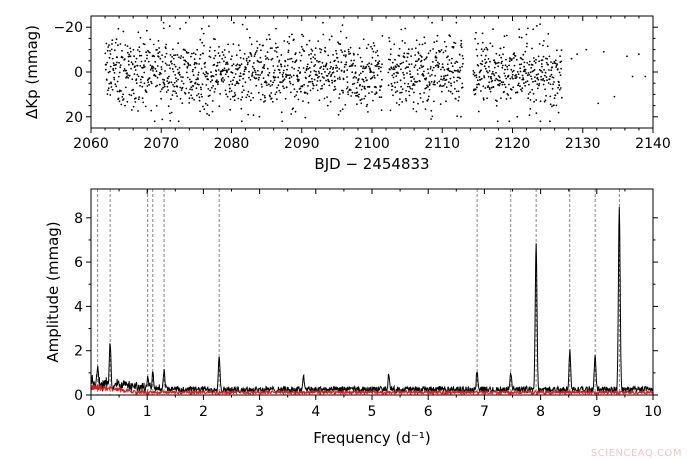 The image size is (690, 460). Describe the element at coordinates (371, 164) in the screenshot. I see `light-curve-x-axis-label: BJD − 2454833` at that location.